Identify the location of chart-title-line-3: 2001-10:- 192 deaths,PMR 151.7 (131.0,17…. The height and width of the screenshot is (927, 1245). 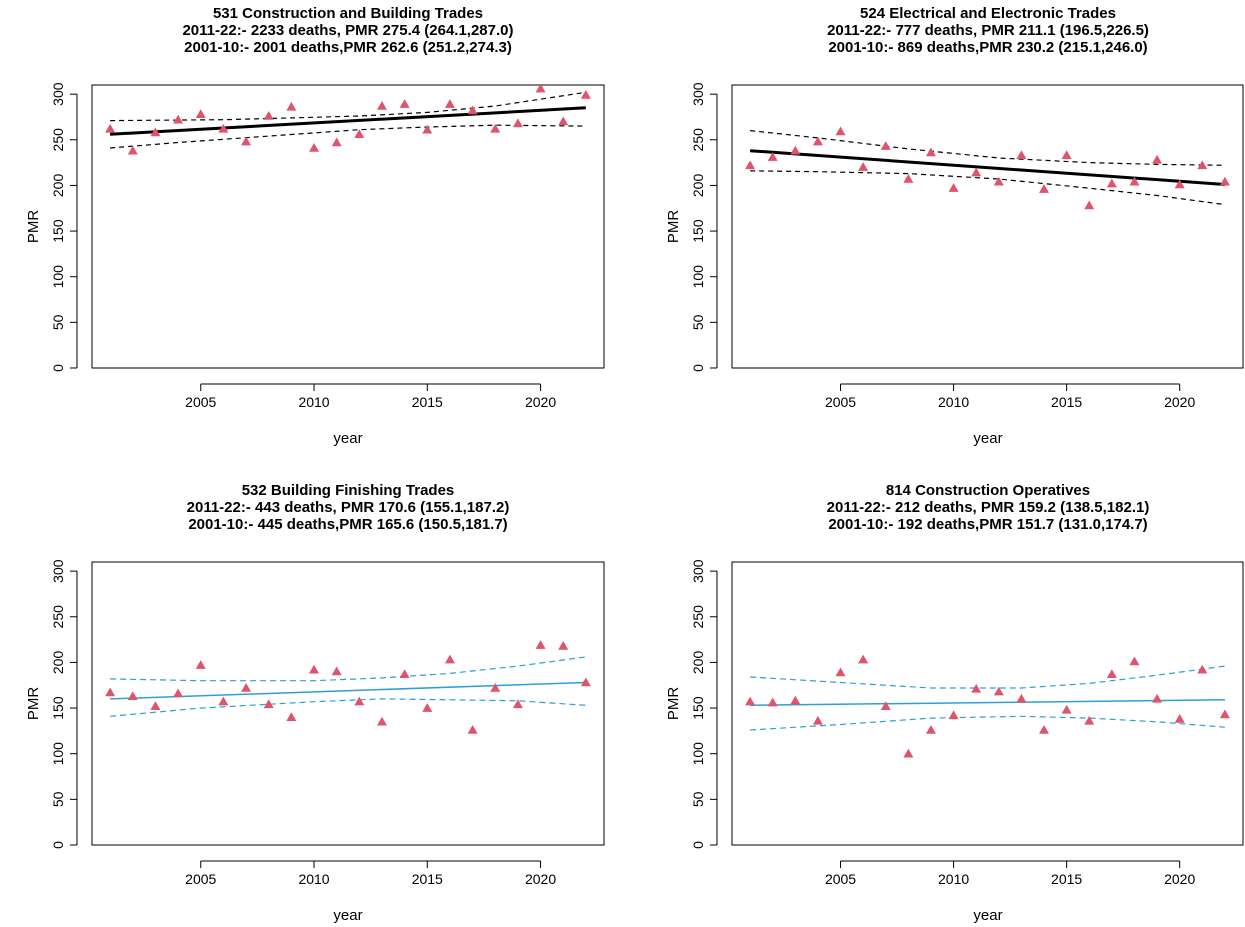
(987, 524).